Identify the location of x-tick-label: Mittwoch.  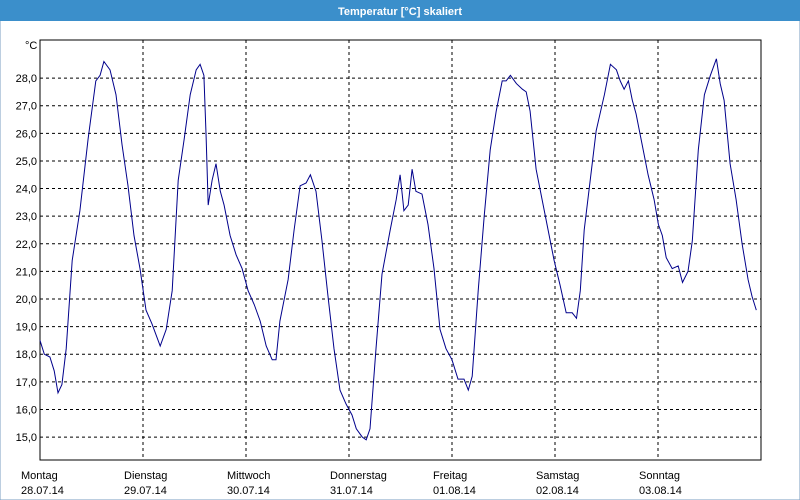
(248, 476).